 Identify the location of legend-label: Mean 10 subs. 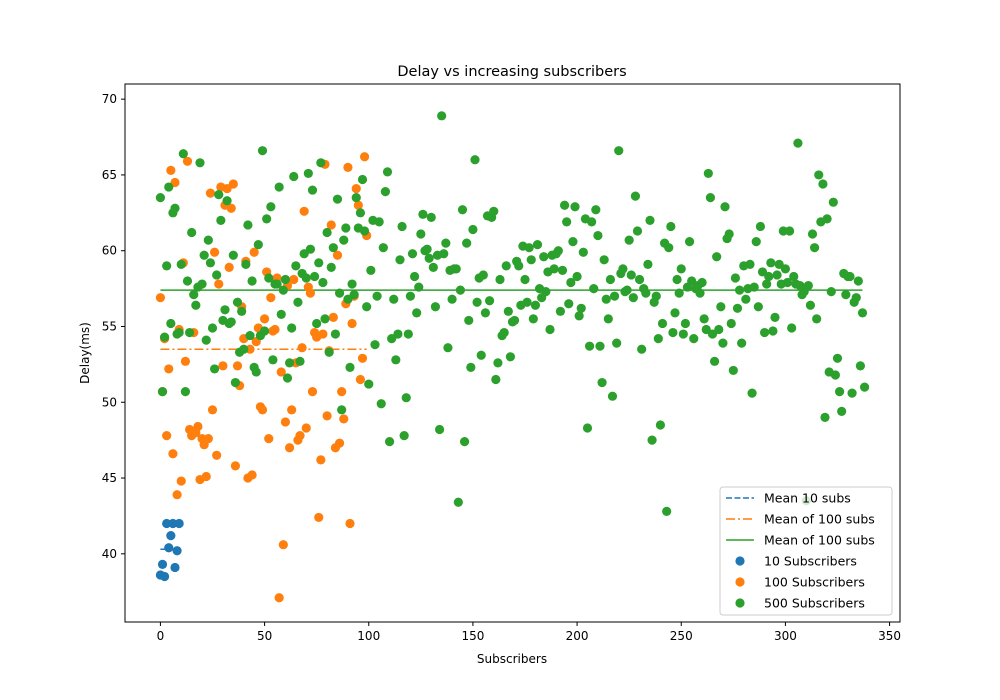
(807, 498).